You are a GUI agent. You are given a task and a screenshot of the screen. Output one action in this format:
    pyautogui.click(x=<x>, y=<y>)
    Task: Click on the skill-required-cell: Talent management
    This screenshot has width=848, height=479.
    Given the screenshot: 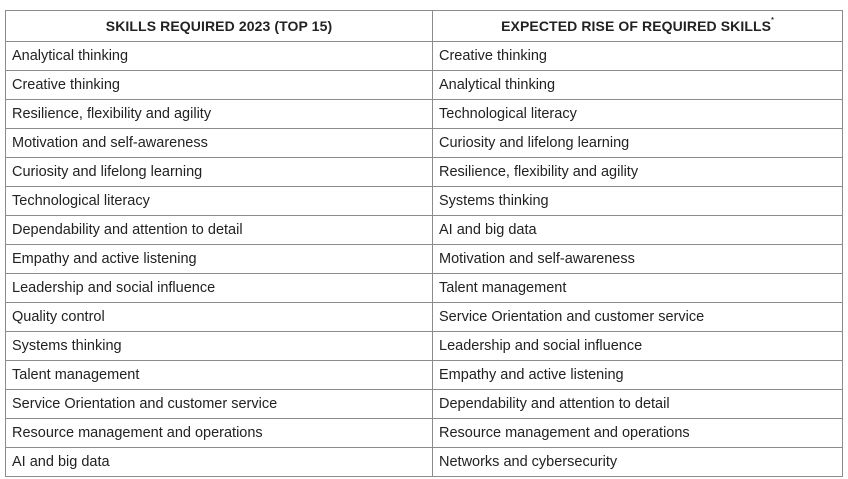 What is the action you would take?
    pyautogui.click(x=219, y=375)
    